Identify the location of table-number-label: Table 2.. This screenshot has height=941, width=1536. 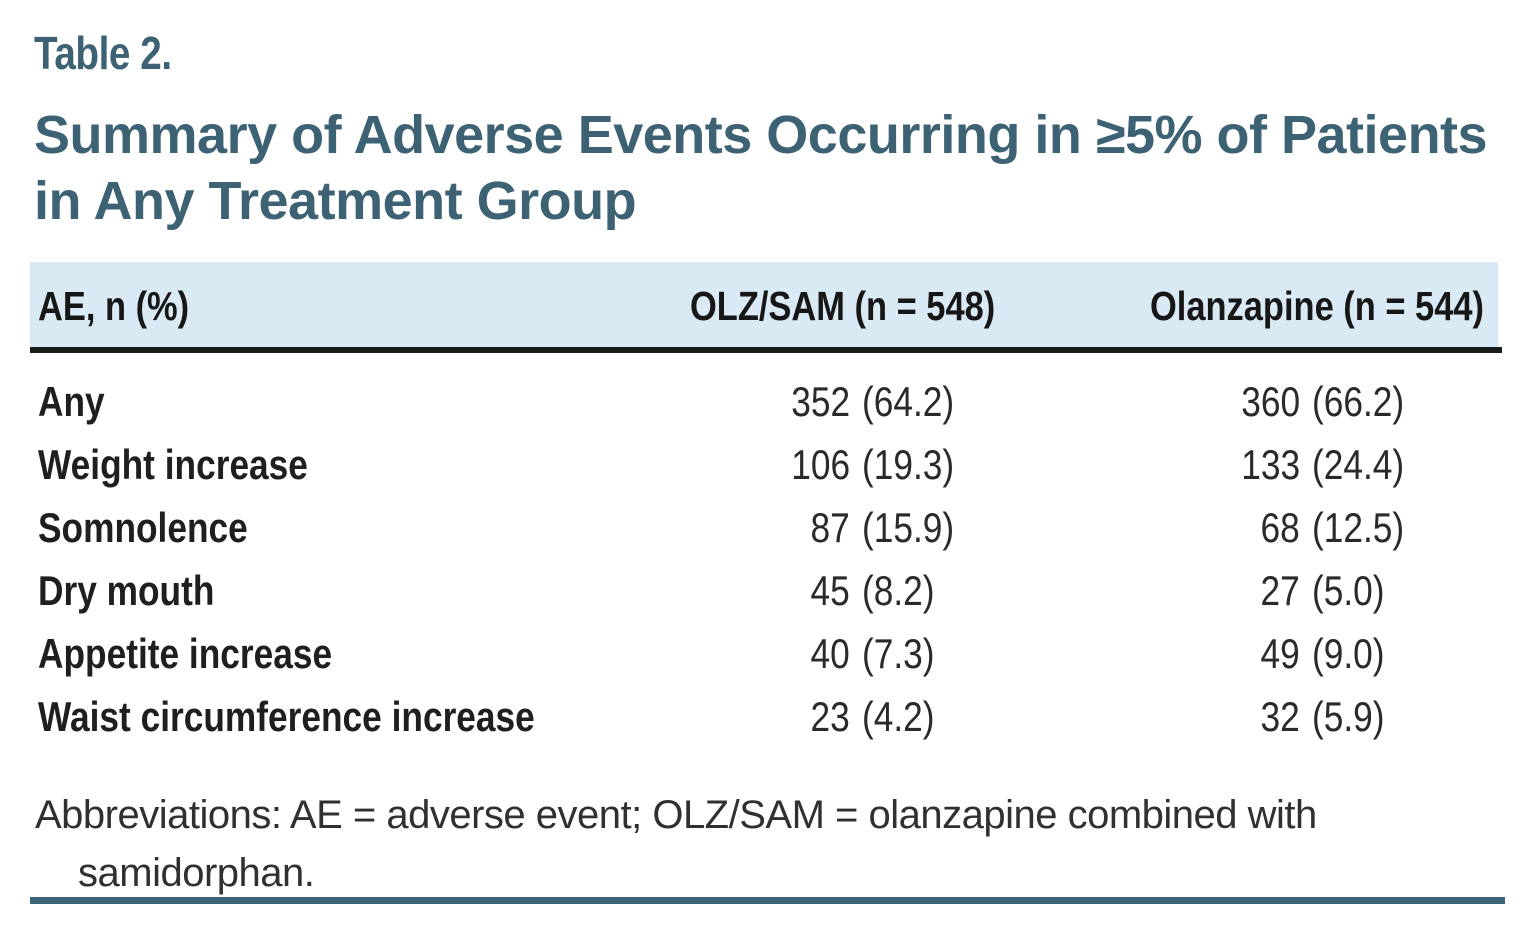
(116, 53).